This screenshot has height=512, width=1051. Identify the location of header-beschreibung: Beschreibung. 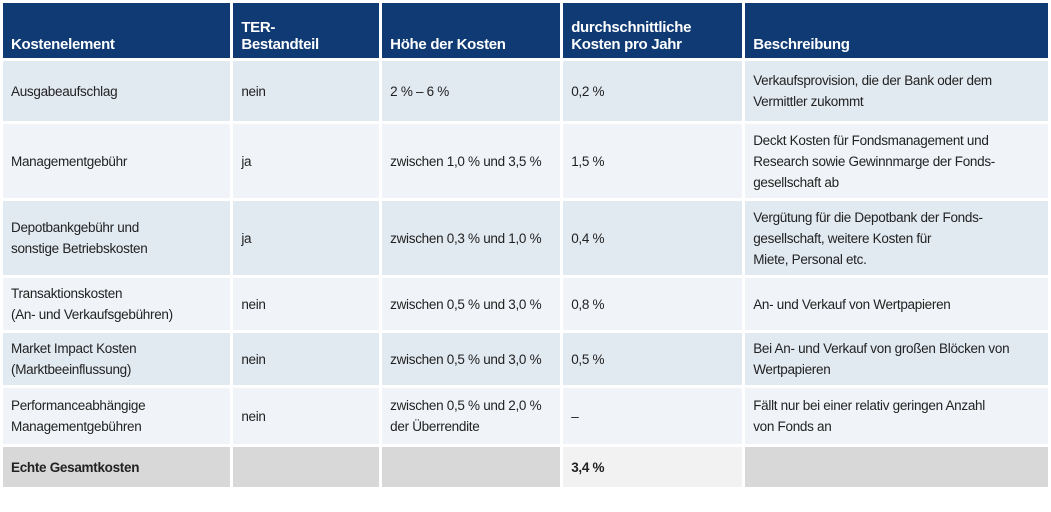
(896, 30).